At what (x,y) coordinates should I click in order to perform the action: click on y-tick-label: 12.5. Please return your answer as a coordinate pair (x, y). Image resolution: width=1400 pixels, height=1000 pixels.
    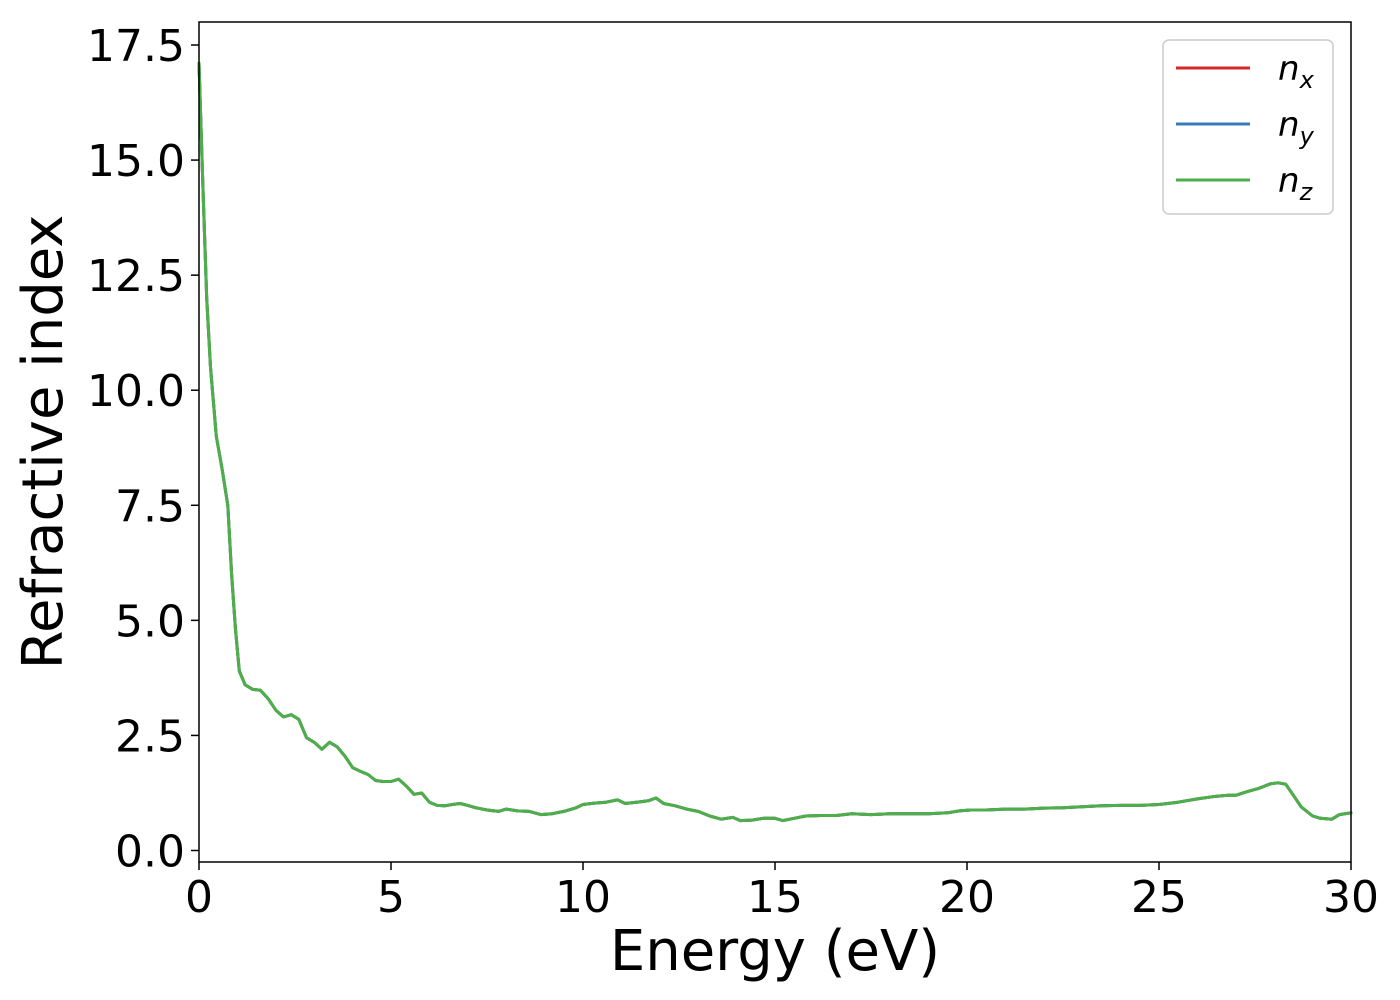
    Looking at the image, I should click on (136, 276).